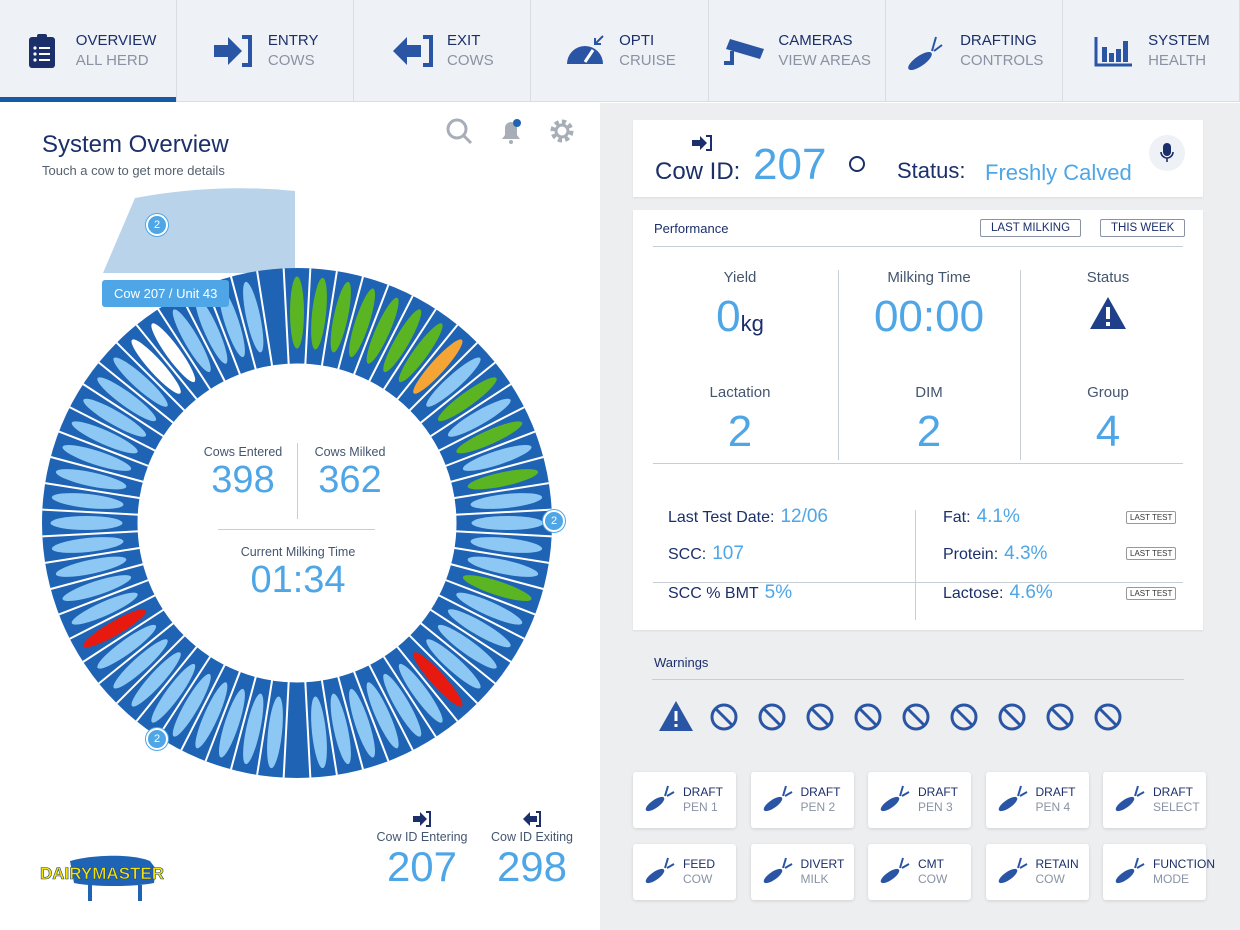 This screenshot has height=930, width=1240. Describe the element at coordinates (802, 800) in the screenshot. I see `draft-pen-2-button: DRAFT PEN 2` at that location.